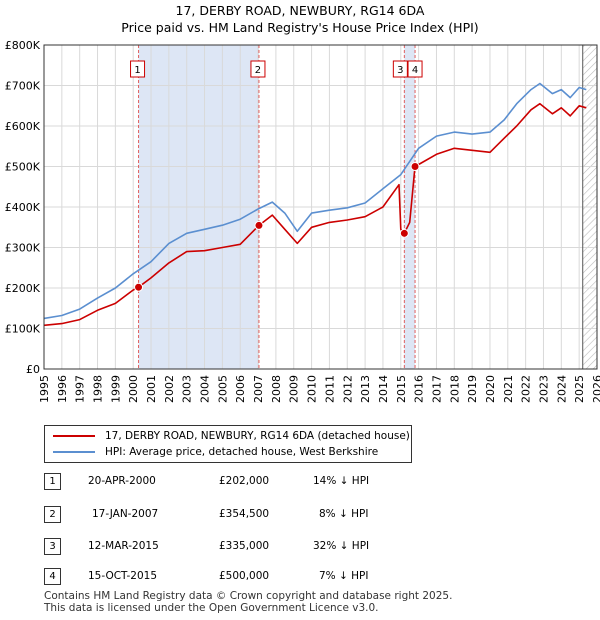 This screenshot has height=620, width=600. I want to click on transaction-date: 20-APR-2000, so click(122, 481).